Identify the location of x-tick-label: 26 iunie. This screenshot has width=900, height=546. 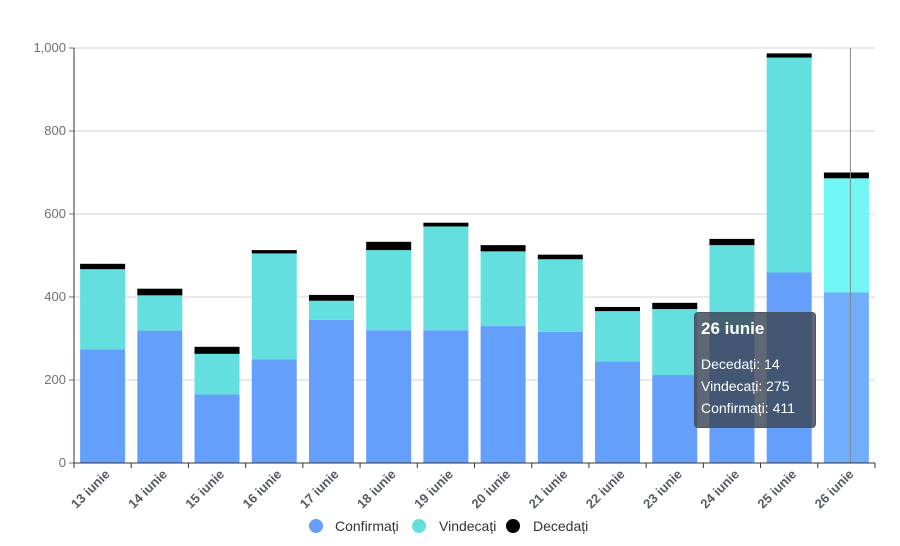
(834, 489).